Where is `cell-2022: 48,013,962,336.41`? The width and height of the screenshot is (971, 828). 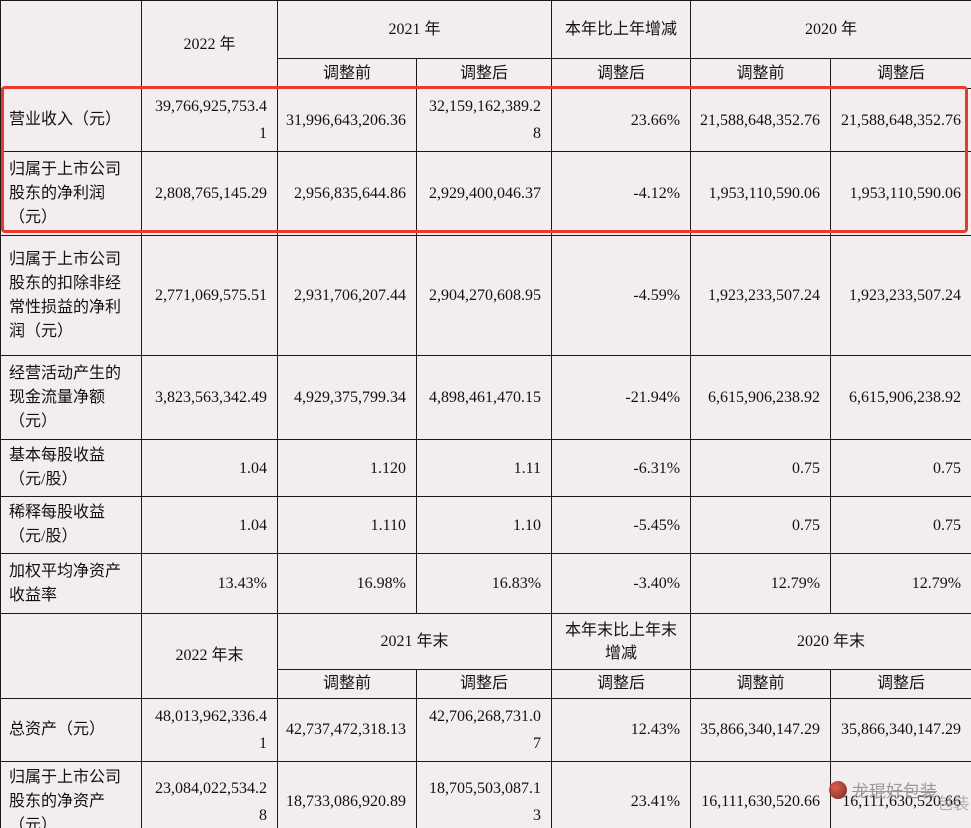
cell-2022: 48,013,962,336.41 is located at coordinates (209, 729).